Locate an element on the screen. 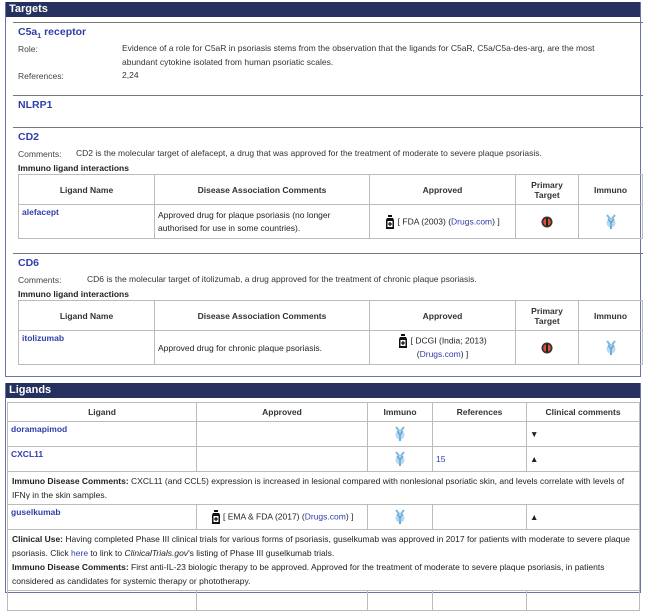 The width and height of the screenshot is (647, 611). ligands-header: Ligands is located at coordinates (323, 390).